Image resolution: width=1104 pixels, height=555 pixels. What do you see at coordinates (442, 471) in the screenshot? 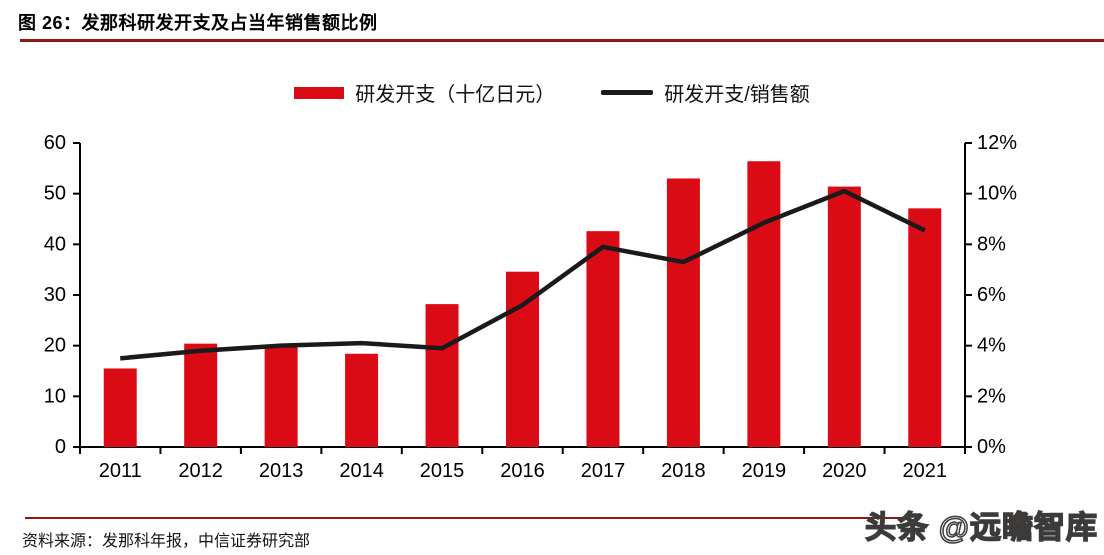
I see `x-axis-label: 2015` at bounding box center [442, 471].